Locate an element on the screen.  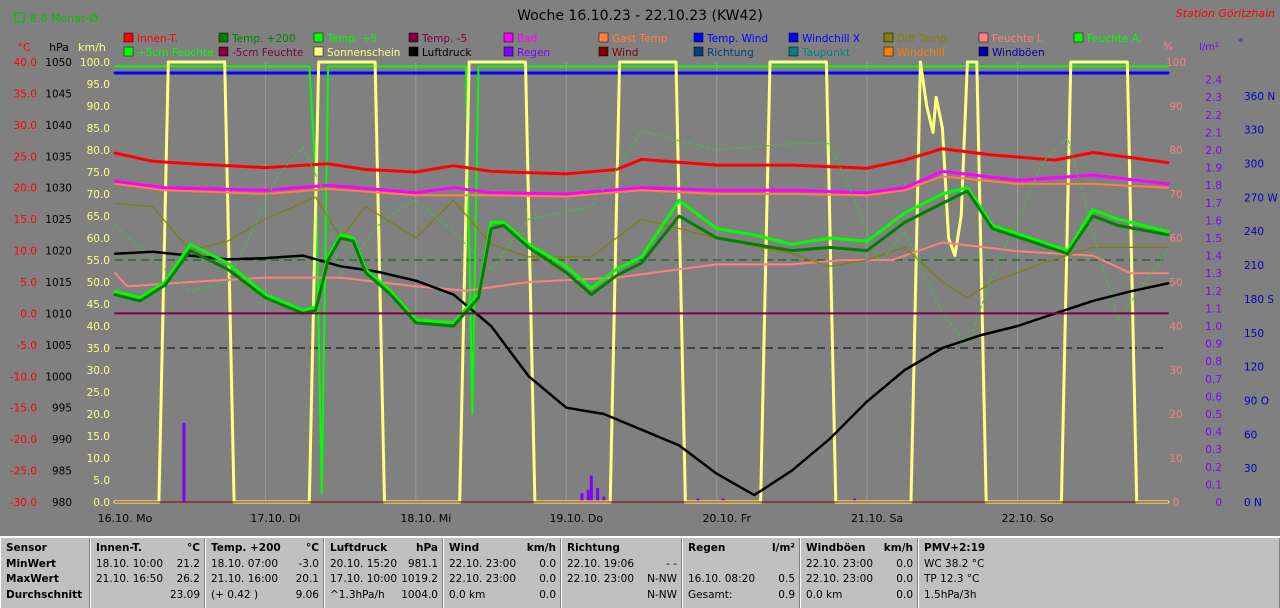
legend-item-label: Luftdruck is located at coordinates (447, 53).